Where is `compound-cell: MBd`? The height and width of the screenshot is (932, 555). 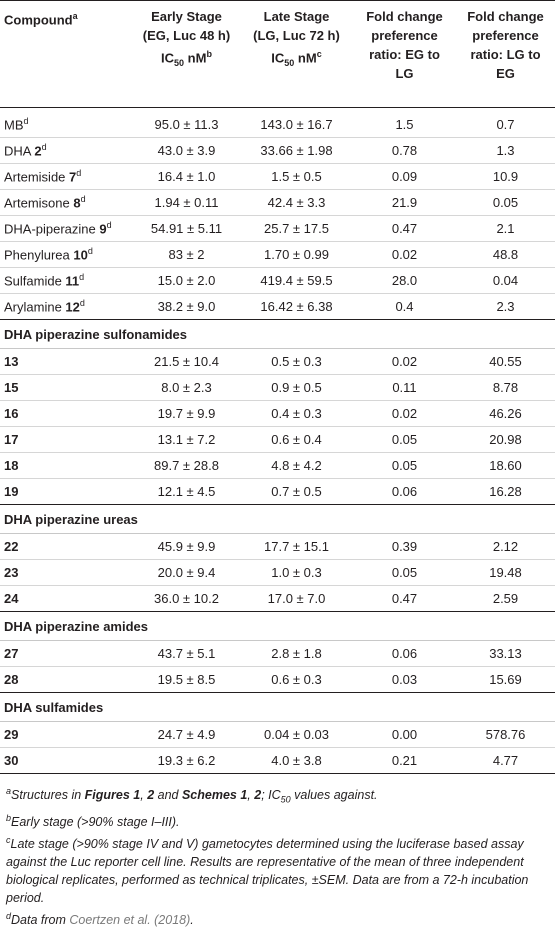
compound-cell: MBd is located at coordinates (66, 123).